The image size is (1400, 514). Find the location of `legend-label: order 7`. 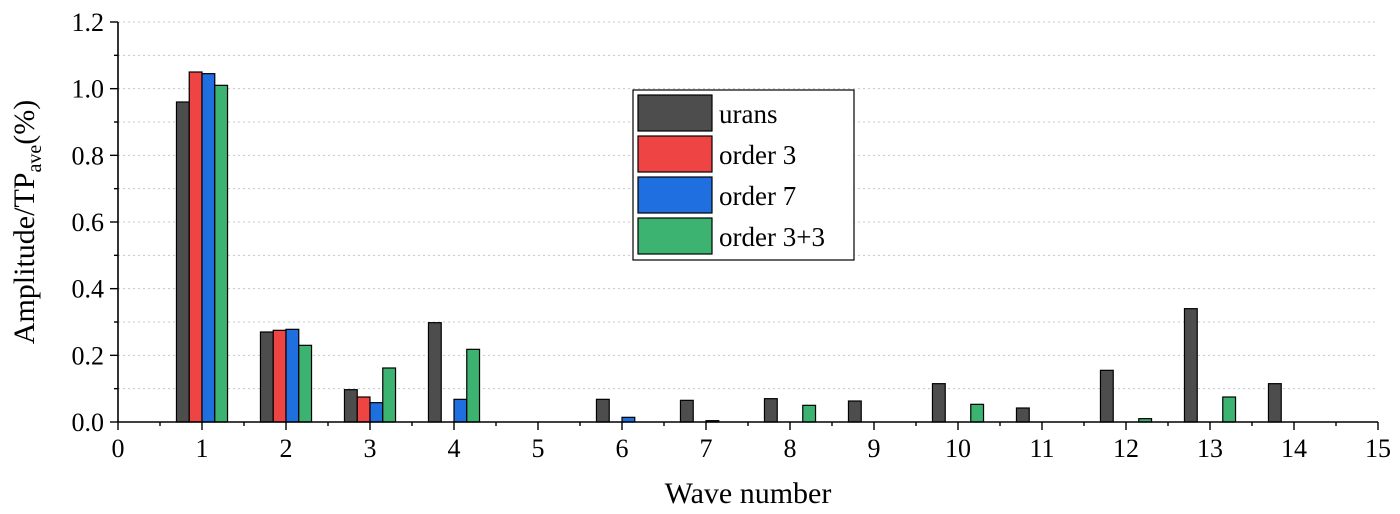

legend-label: order 7 is located at coordinates (757, 196).